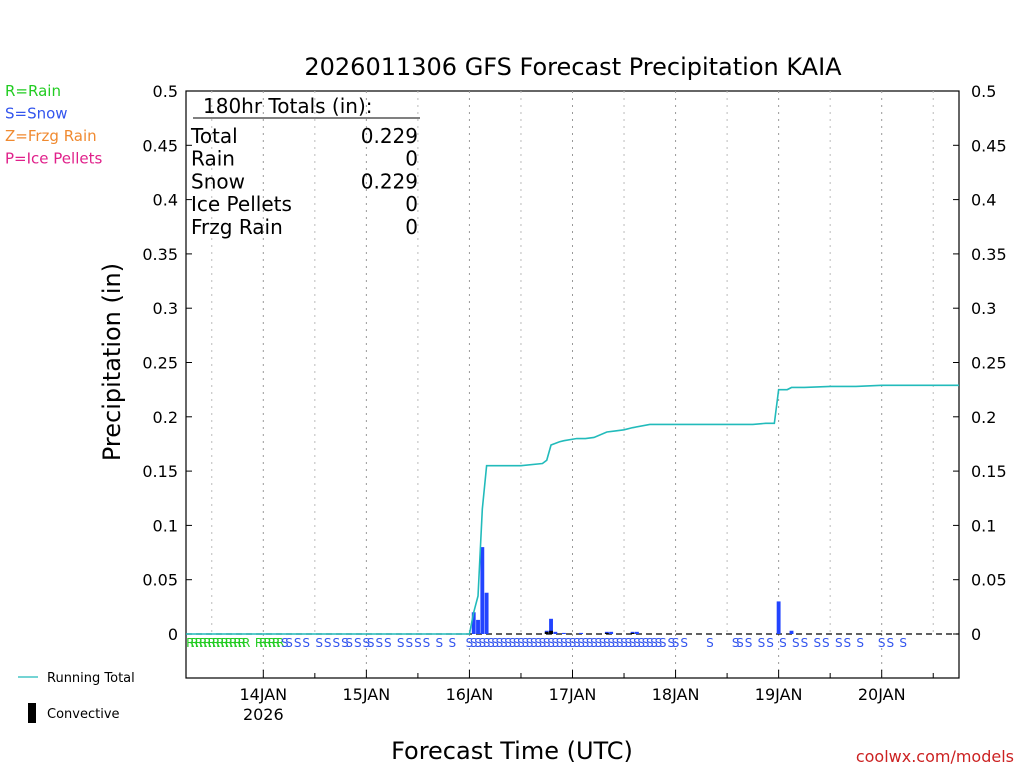 This screenshot has height=768, width=1024. I want to click on ptype-legend: R=Rain S=Snow Z=Frzg Rain P=Ice Pellets, so click(53, 125).